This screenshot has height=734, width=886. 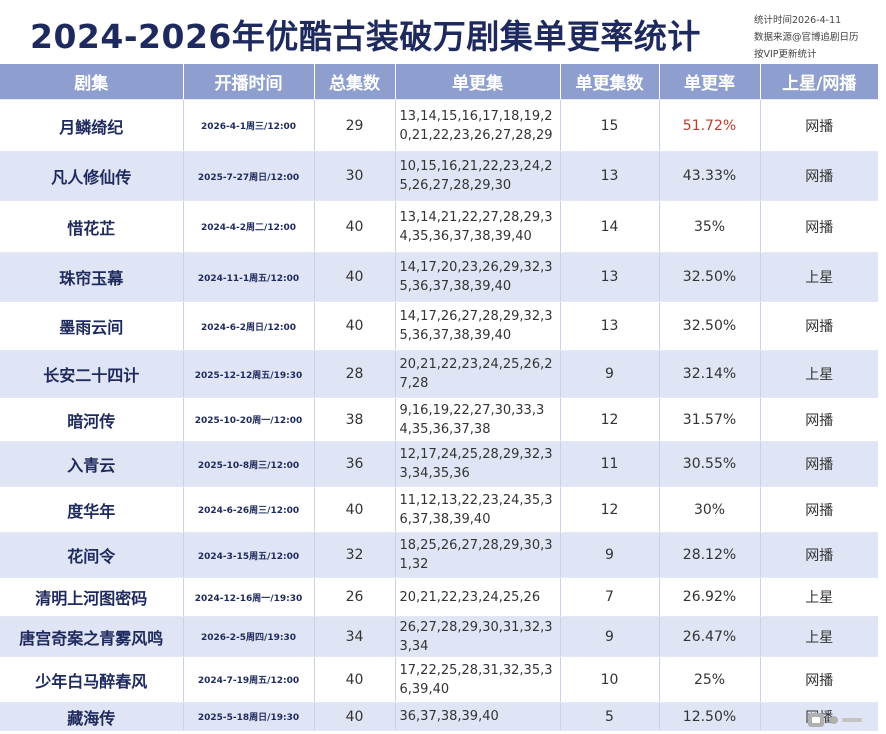 I want to click on single-rate-cell: 43.33%, so click(x=710, y=176).